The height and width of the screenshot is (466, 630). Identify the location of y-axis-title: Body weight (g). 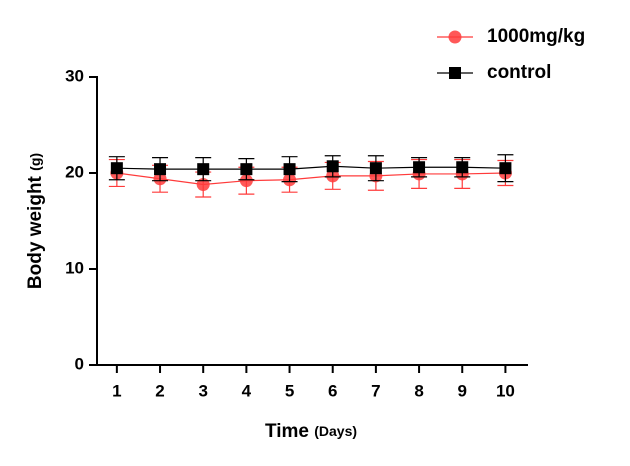
(35, 221).